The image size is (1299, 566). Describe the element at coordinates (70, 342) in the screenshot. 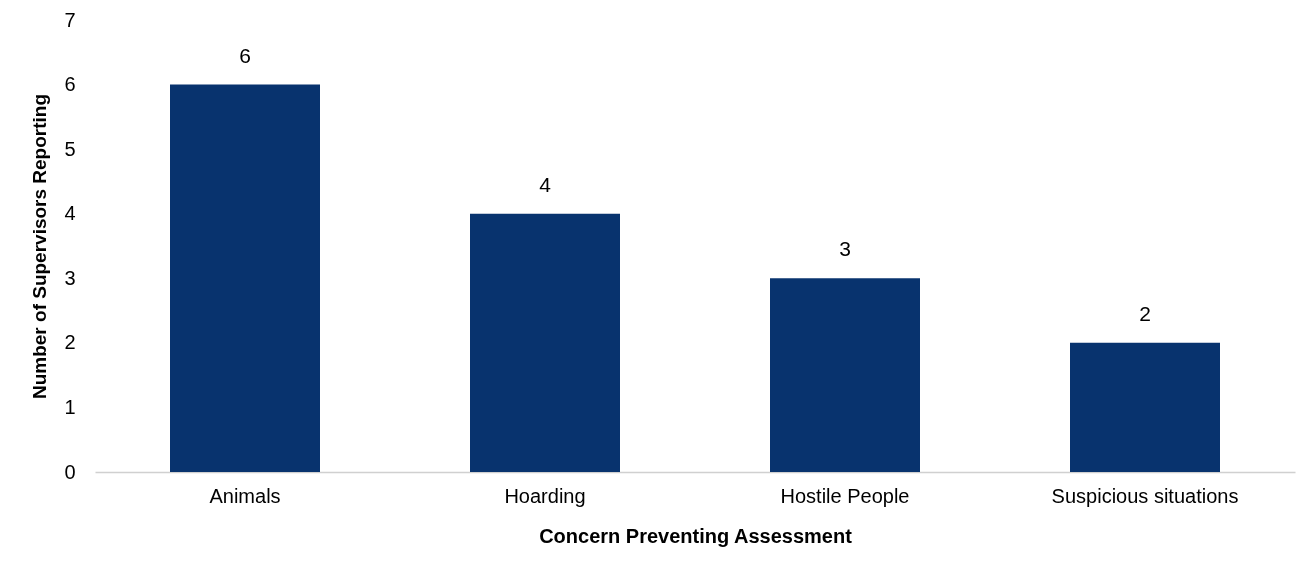

I see `y-tick-label: 2` at that location.